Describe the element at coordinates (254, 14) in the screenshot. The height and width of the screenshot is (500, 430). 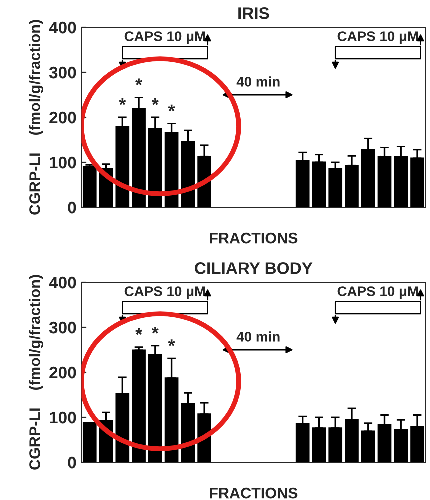
I see `chart-title: IRIS` at that location.